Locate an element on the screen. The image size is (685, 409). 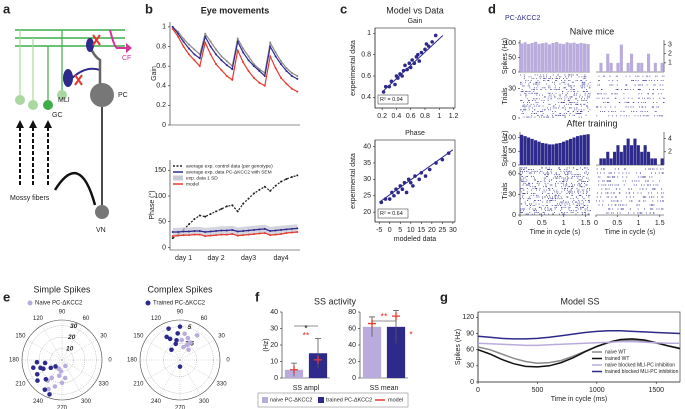
chart-title: Simple Spikes is located at coordinates (62, 289).